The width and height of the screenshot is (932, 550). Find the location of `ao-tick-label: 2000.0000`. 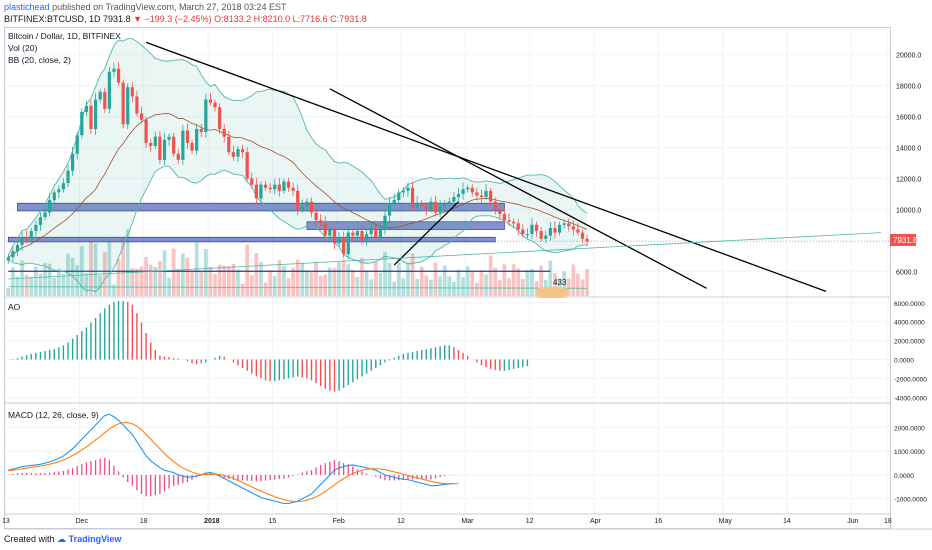

ao-tick-label: 2000.0000 is located at coordinates (909, 342).